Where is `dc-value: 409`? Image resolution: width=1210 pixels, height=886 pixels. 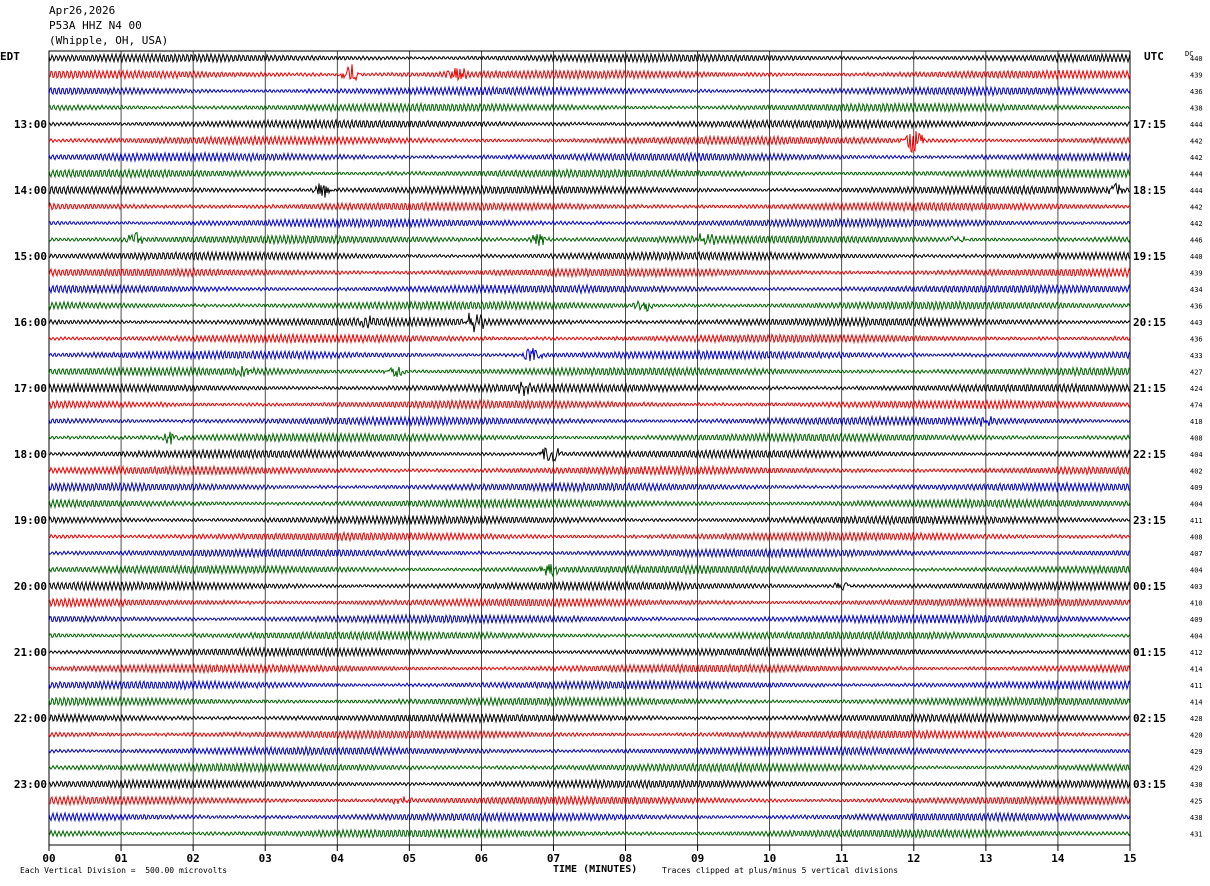
dc-value: 409 is located at coordinates (1196, 488).